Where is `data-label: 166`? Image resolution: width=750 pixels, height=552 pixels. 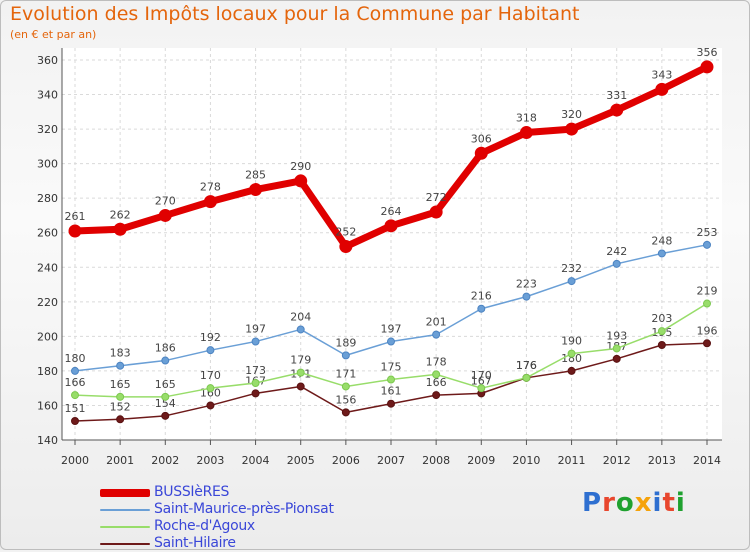 data-label: 166 is located at coordinates (75, 382).